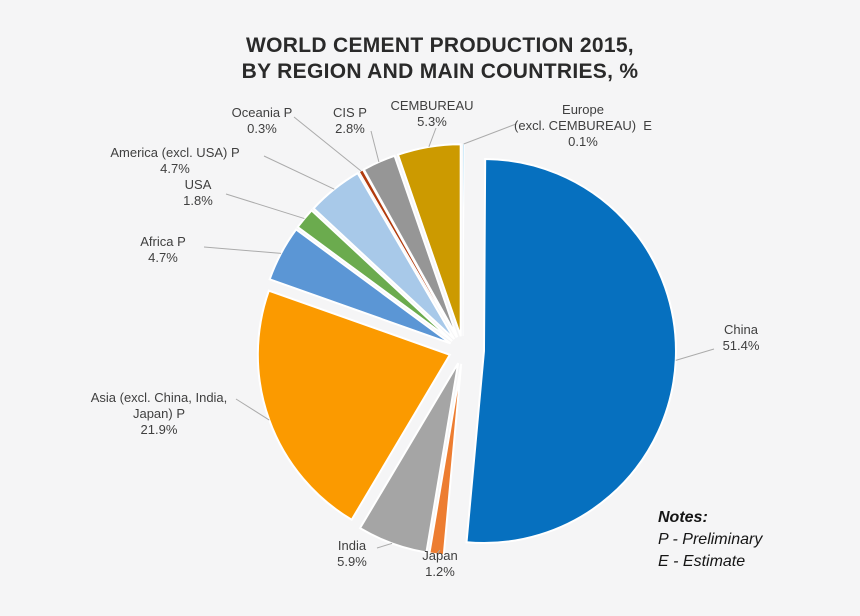 The height and width of the screenshot is (616, 860). Describe the element at coordinates (440, 571) in the screenshot. I see `slice-label-line: 1.2%` at that location.